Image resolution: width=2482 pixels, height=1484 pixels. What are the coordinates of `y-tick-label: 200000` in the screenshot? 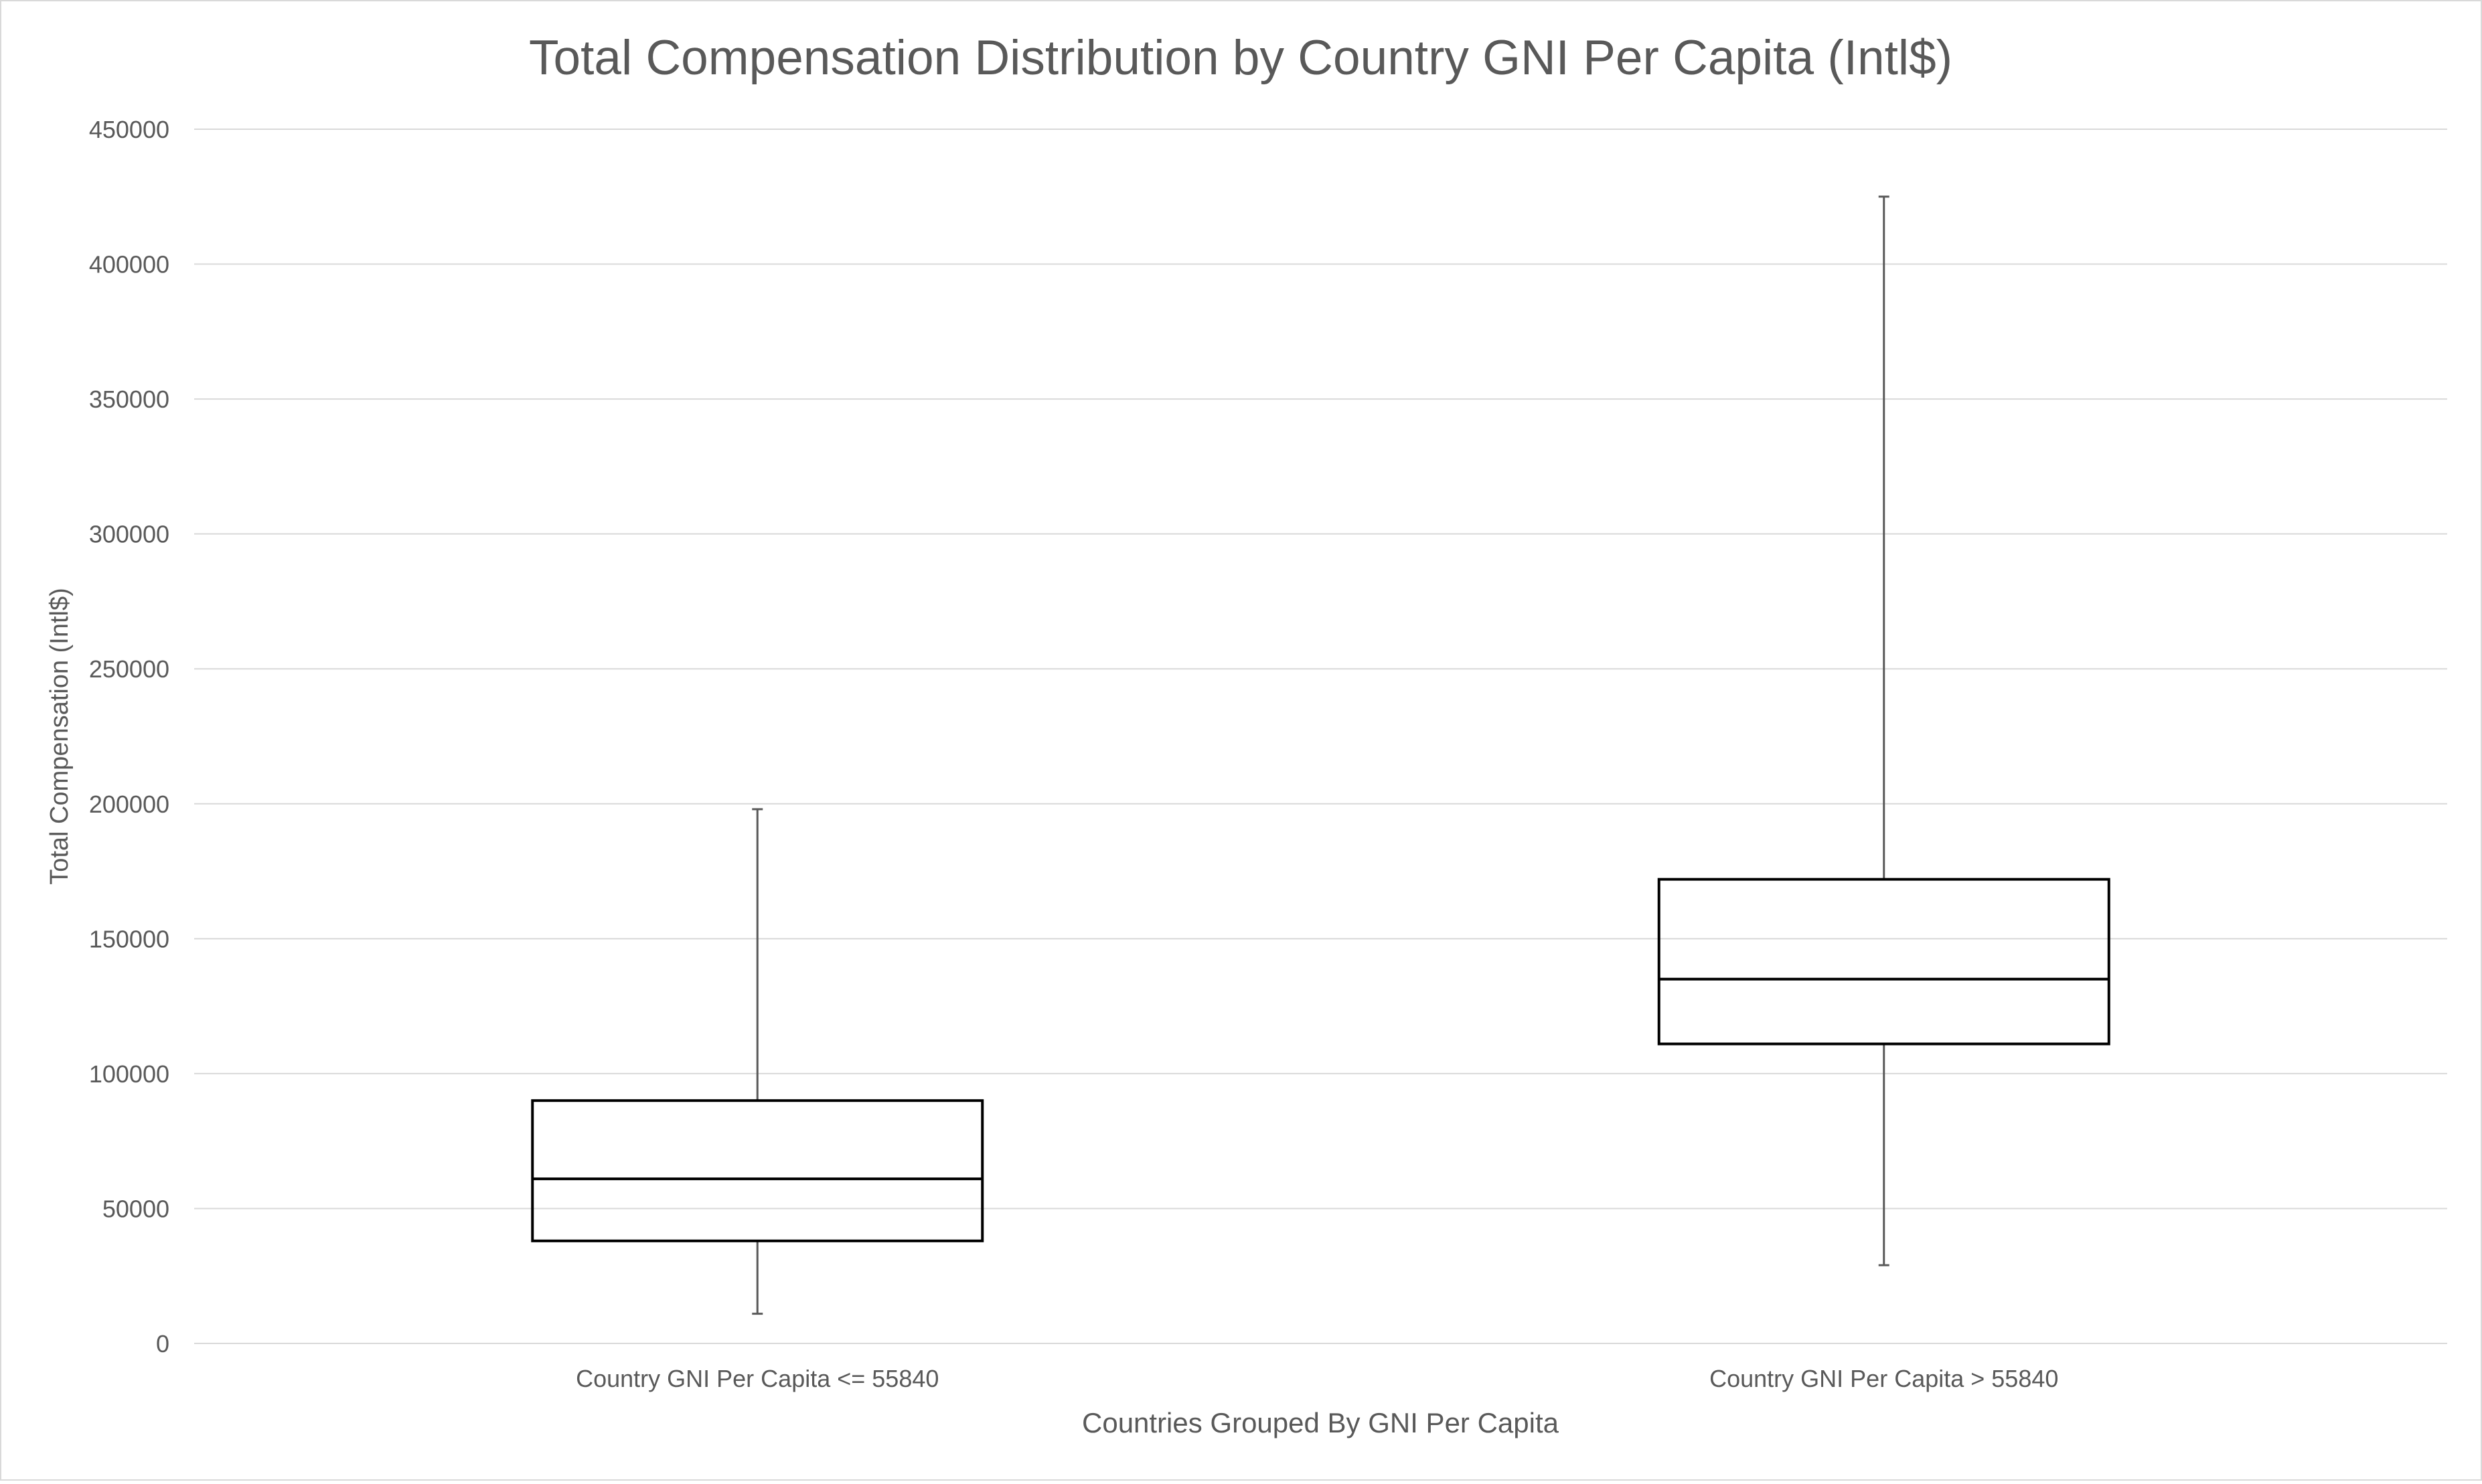 It's located at (129, 805).